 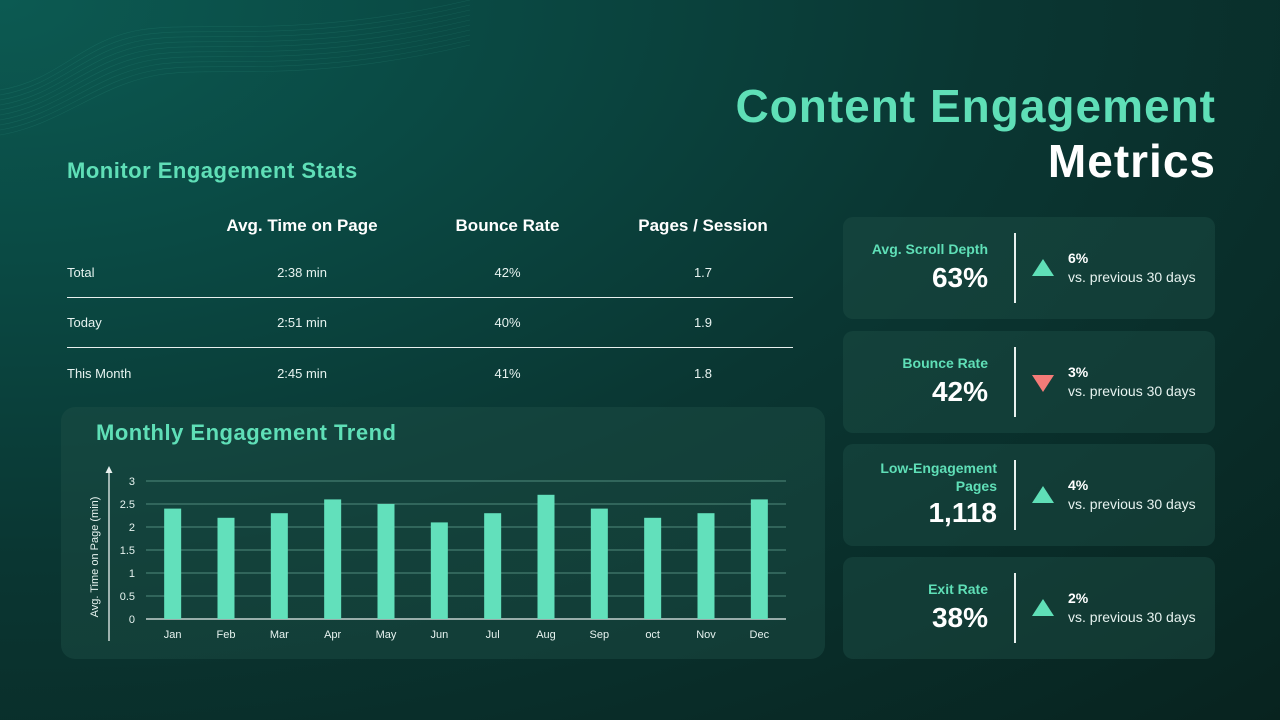 I want to click on page-title-line2: Metrics, so click(x=1131, y=161).